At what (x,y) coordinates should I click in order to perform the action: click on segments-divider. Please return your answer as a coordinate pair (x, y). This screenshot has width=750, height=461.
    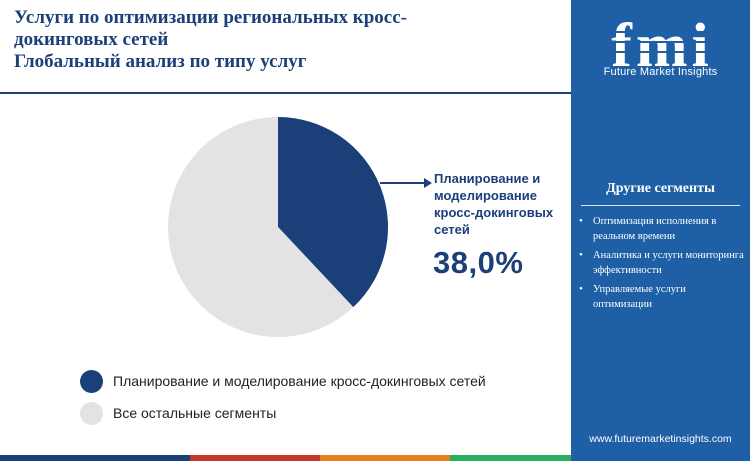
    Looking at the image, I should click on (660, 205).